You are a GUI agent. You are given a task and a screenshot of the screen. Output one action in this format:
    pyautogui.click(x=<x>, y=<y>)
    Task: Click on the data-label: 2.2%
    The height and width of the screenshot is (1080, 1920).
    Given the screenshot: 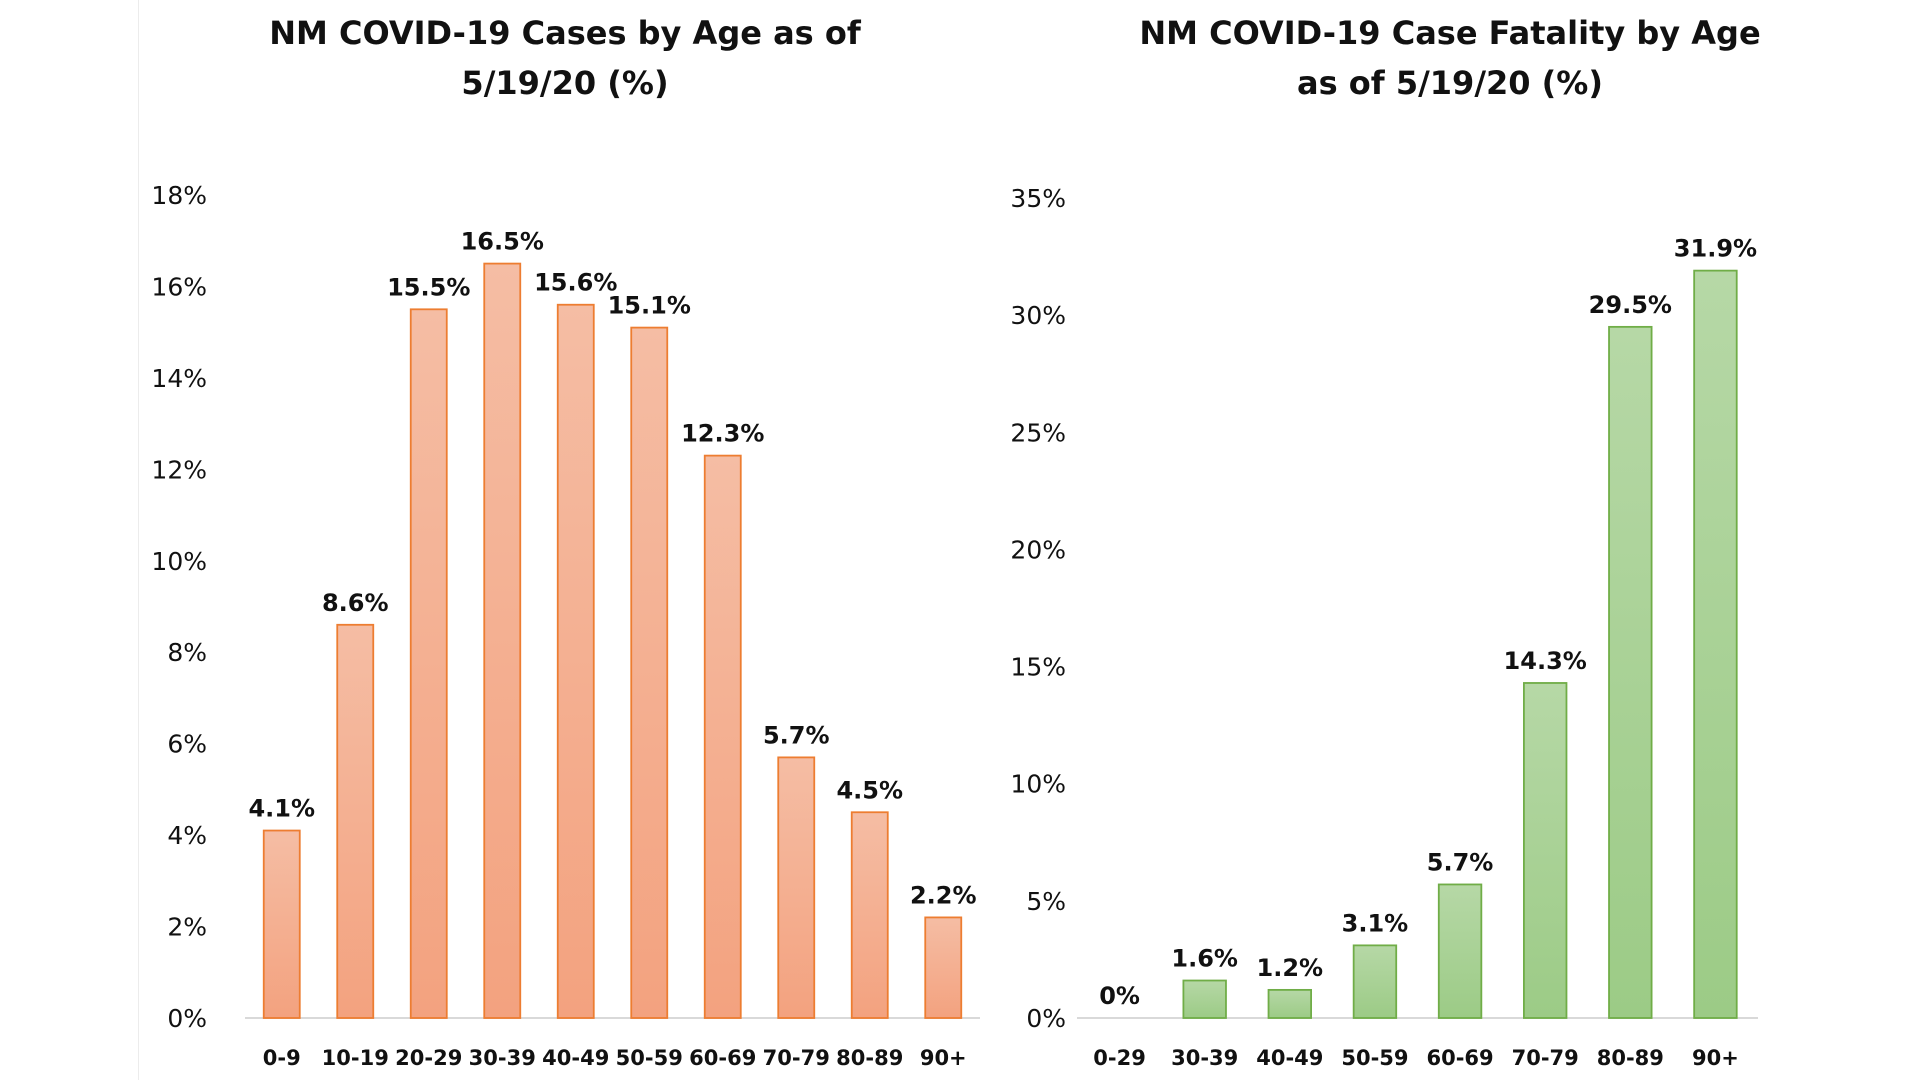 What is the action you would take?
    pyautogui.click(x=943, y=895)
    